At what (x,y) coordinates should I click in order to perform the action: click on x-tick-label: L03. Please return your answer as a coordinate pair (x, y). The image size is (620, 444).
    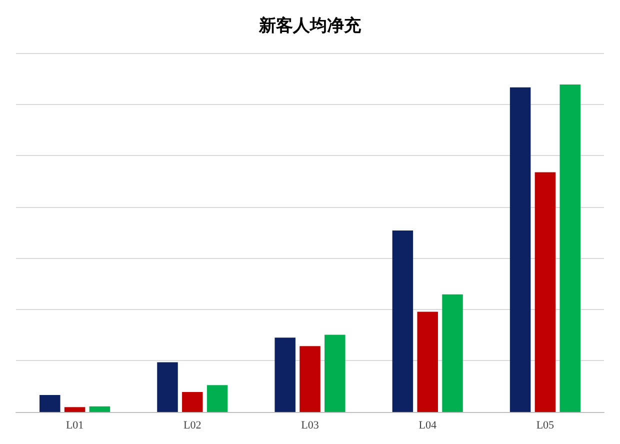
    Looking at the image, I should click on (310, 426).